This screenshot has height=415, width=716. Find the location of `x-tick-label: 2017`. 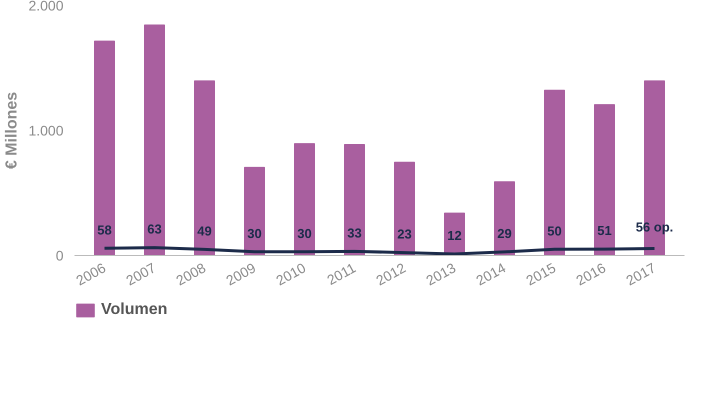

x-tick-label: 2017 is located at coordinates (641, 273).